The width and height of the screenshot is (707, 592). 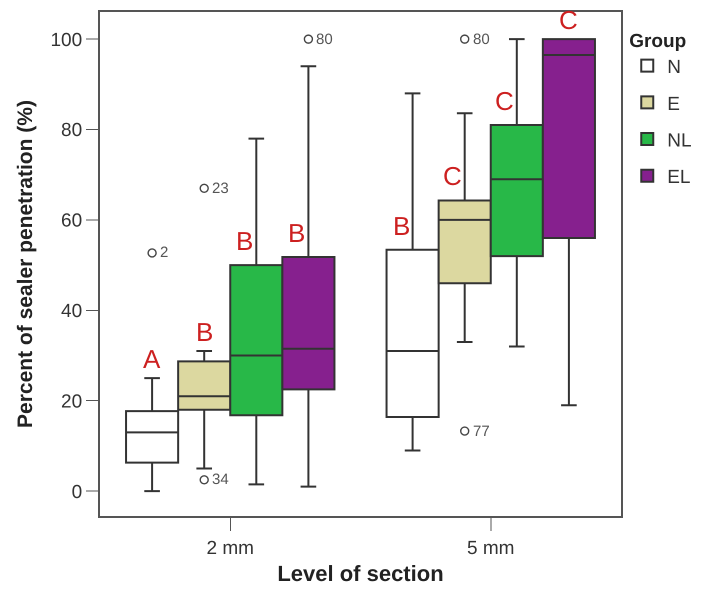 What do you see at coordinates (164, 252) in the screenshot?
I see `annotation: 2` at bounding box center [164, 252].